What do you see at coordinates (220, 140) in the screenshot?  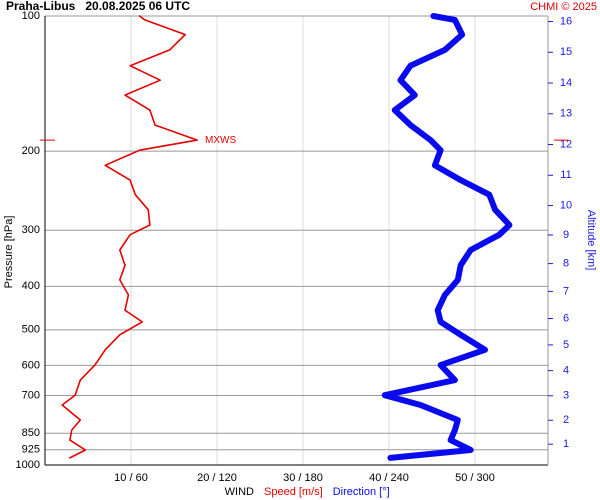 I see `mxws-label: MXWS` at bounding box center [220, 140].